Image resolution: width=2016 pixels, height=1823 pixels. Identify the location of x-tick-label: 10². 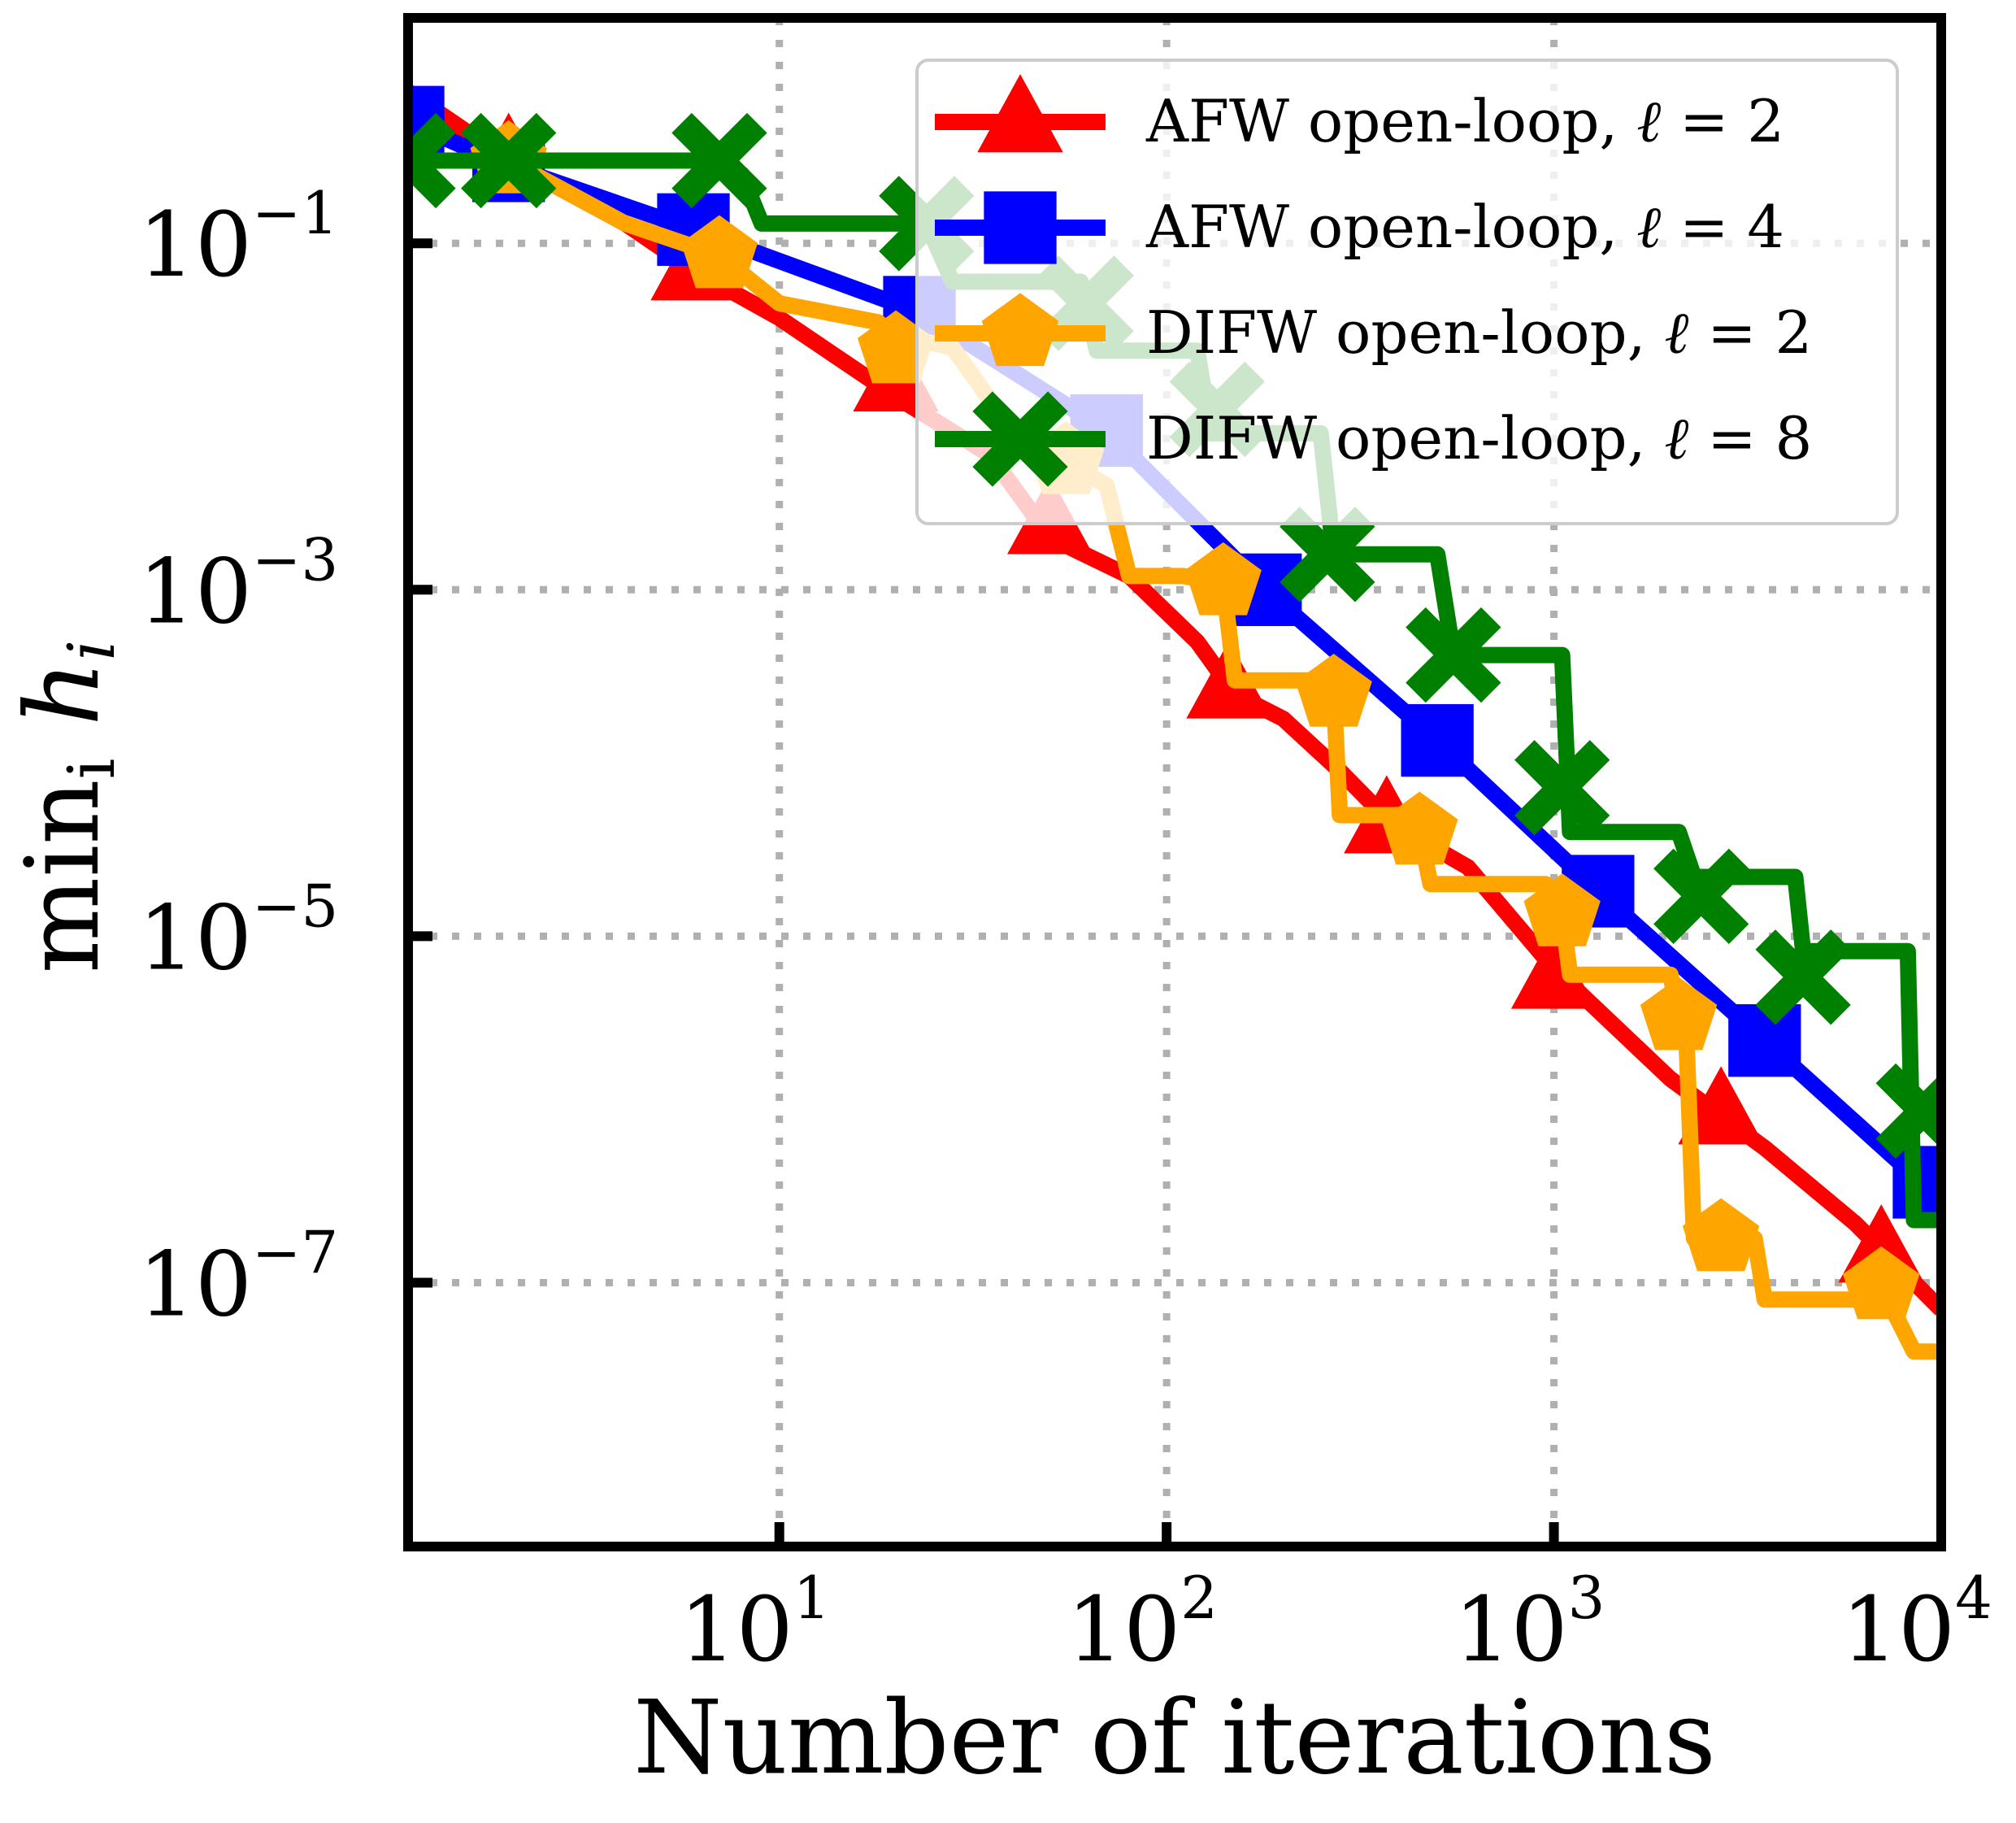
(1142, 1623).